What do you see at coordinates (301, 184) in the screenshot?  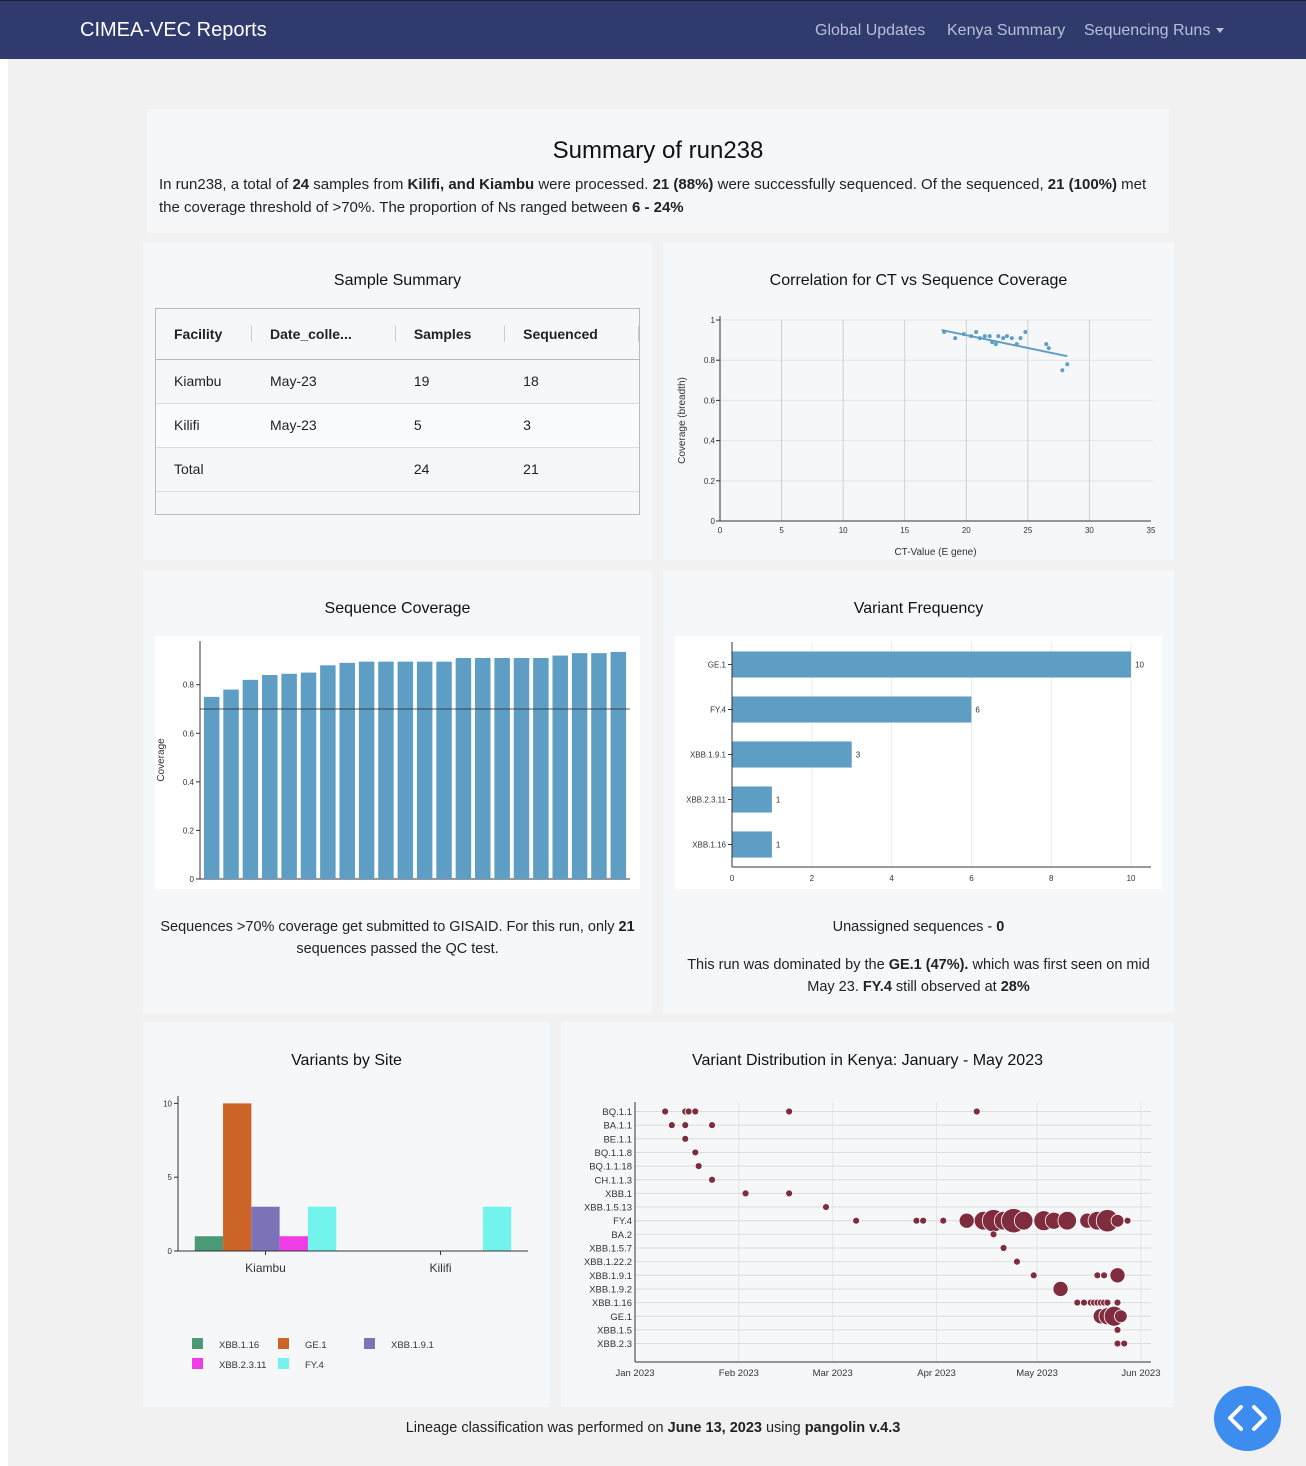 I see `summary-total-samples: 24` at bounding box center [301, 184].